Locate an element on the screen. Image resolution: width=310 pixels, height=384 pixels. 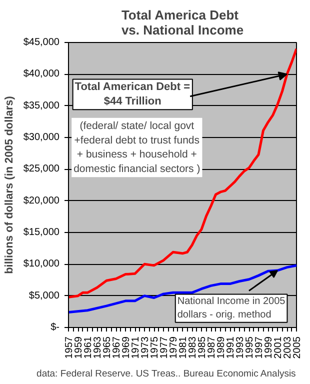
y-tick-label: $15,000 is located at coordinates (41, 232).